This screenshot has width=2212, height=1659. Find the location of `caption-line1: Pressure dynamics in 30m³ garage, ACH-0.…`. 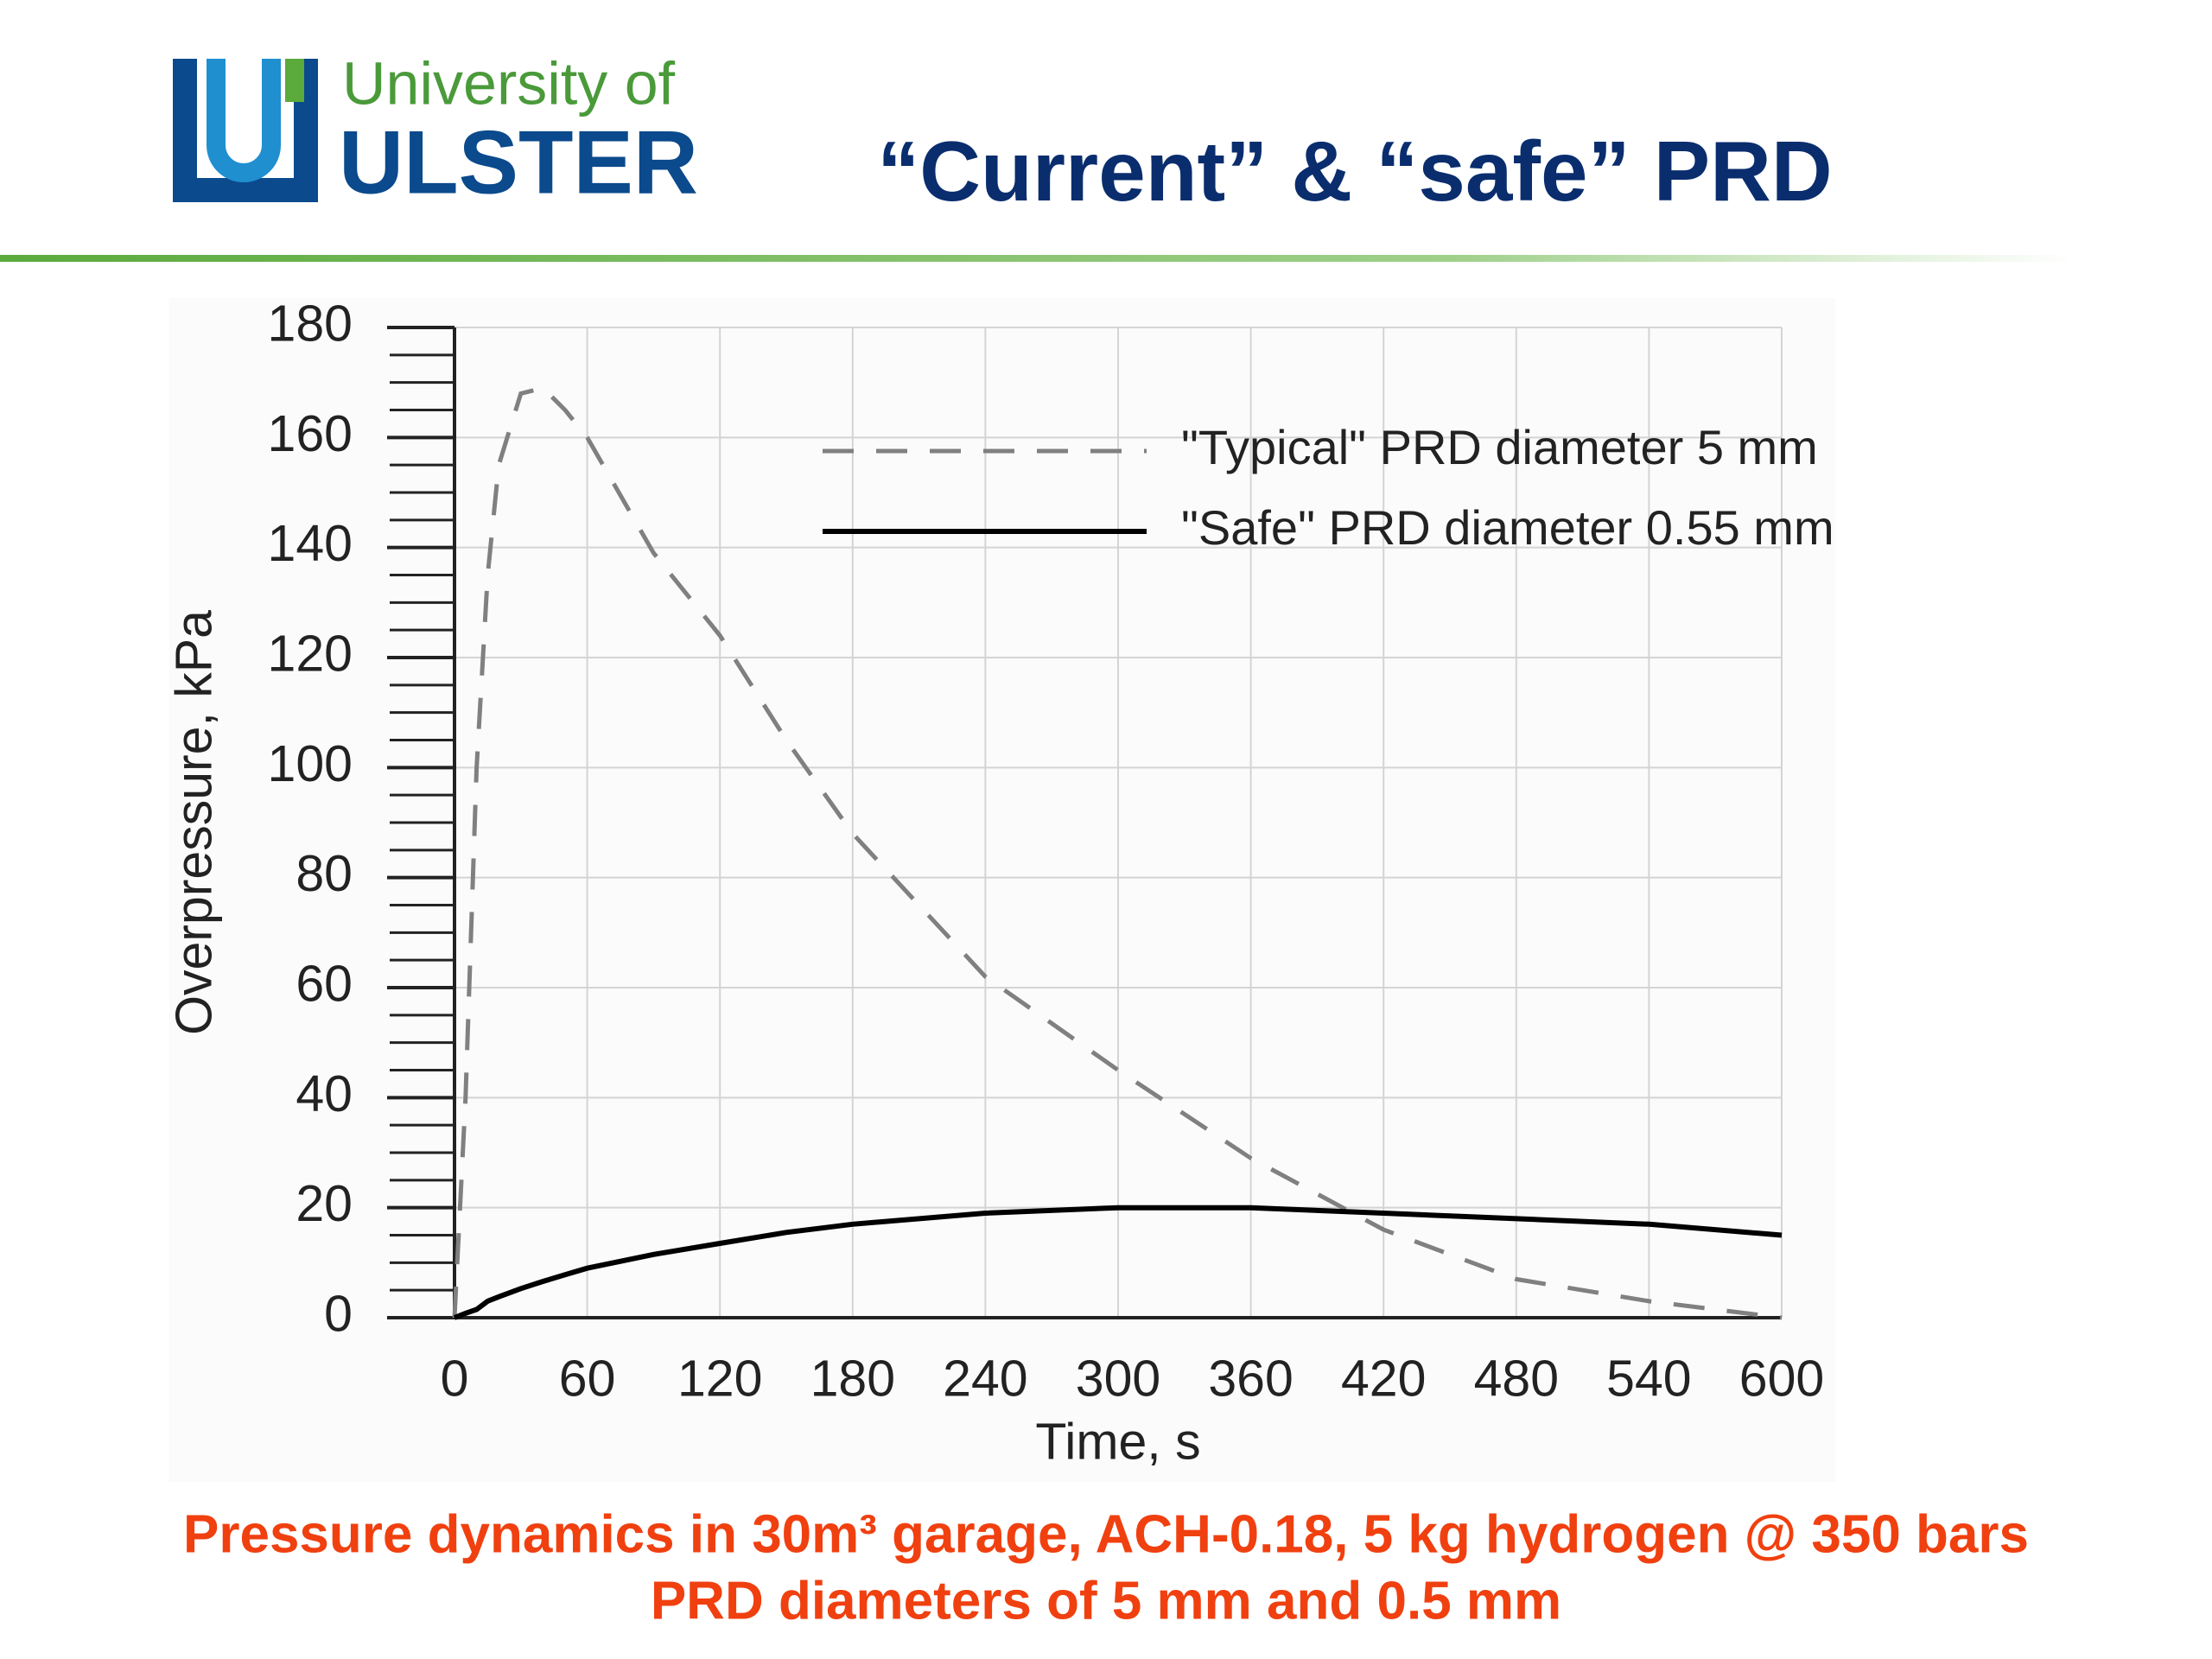

caption-line1: Pressure dynamics in 30m³ garage, ACH-0.… is located at coordinates (1106, 1534).